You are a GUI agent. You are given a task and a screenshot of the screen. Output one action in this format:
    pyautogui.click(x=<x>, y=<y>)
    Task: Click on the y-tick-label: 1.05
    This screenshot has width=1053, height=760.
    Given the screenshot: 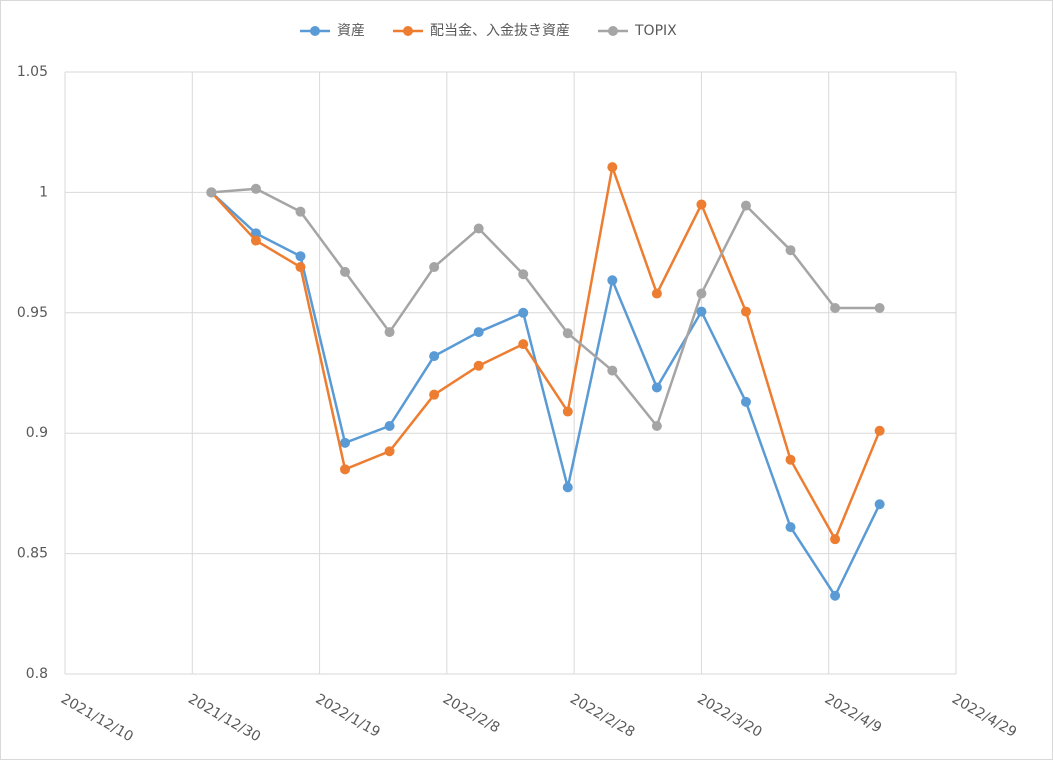 What is the action you would take?
    pyautogui.click(x=32, y=72)
    